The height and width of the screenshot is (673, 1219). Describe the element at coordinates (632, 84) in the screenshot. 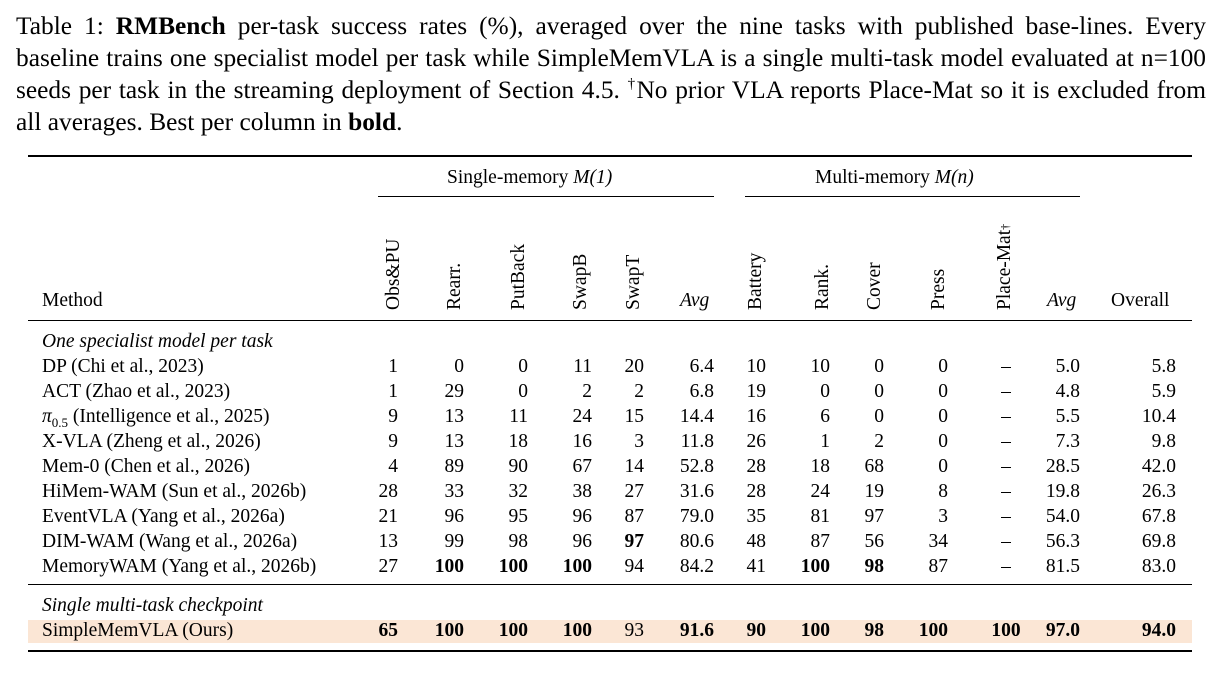

I see `caption-dagger: †` at that location.